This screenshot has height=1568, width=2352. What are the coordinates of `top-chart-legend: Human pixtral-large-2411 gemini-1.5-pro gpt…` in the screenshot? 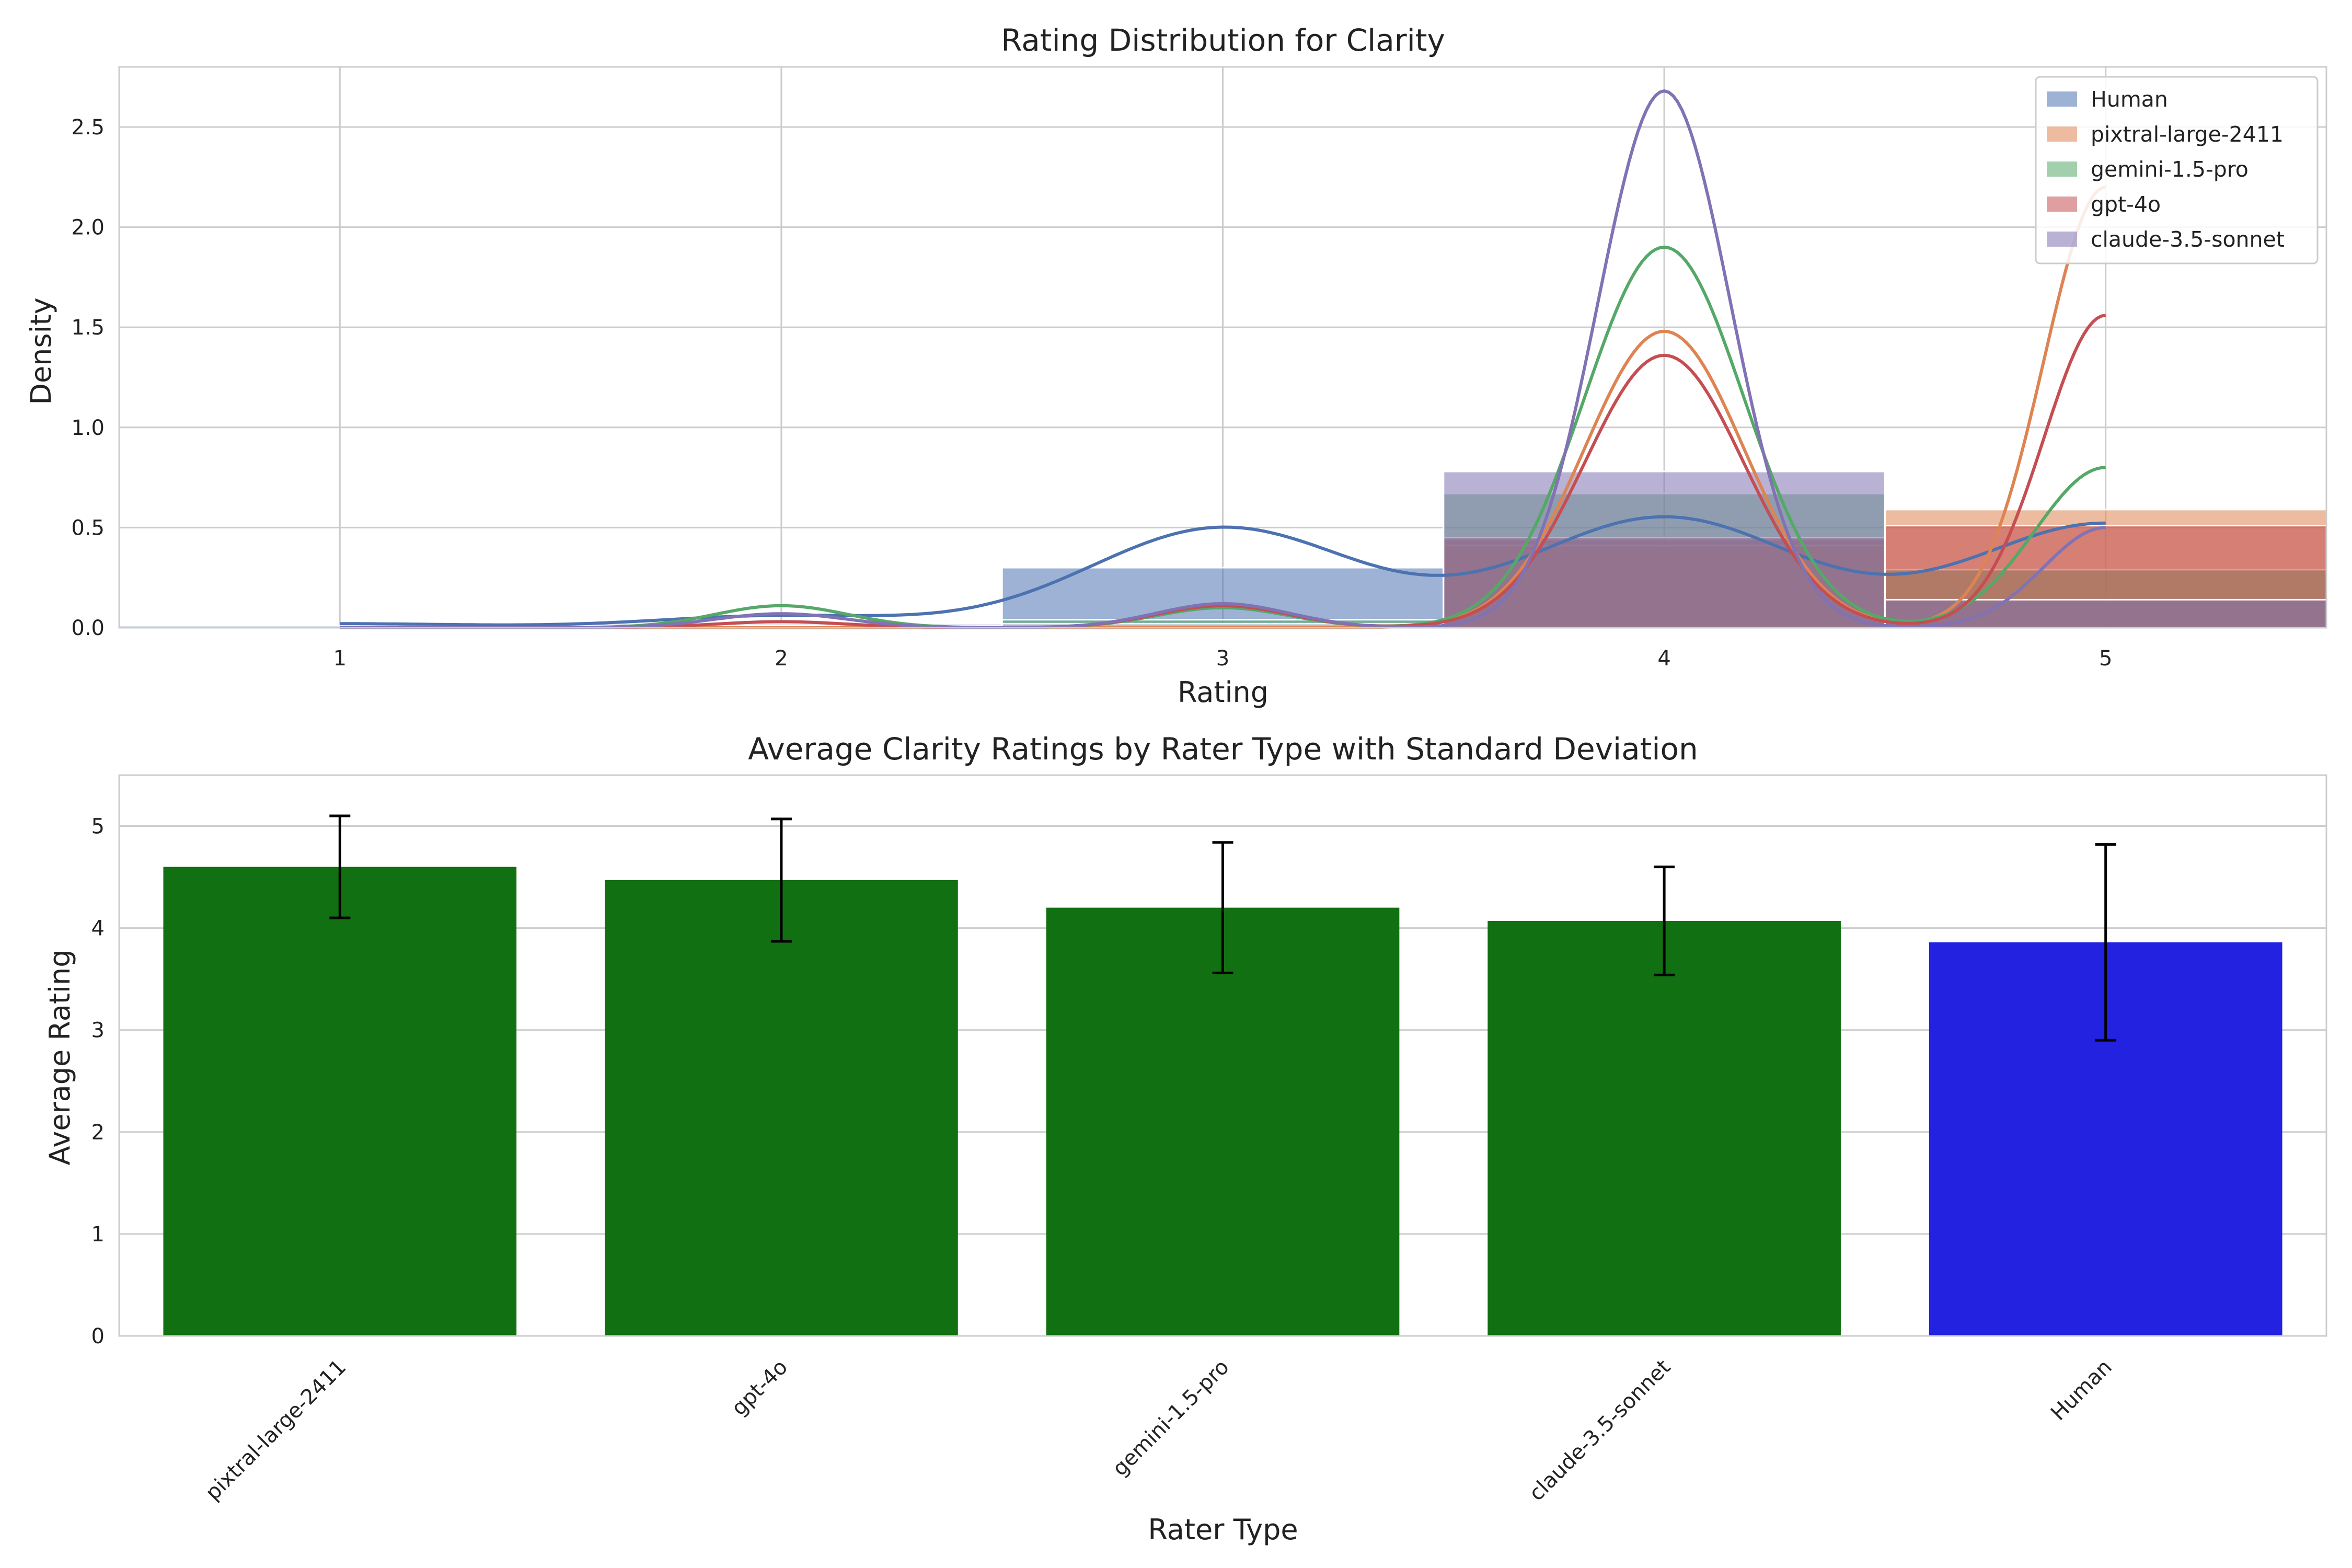 It's located at (2177, 170).